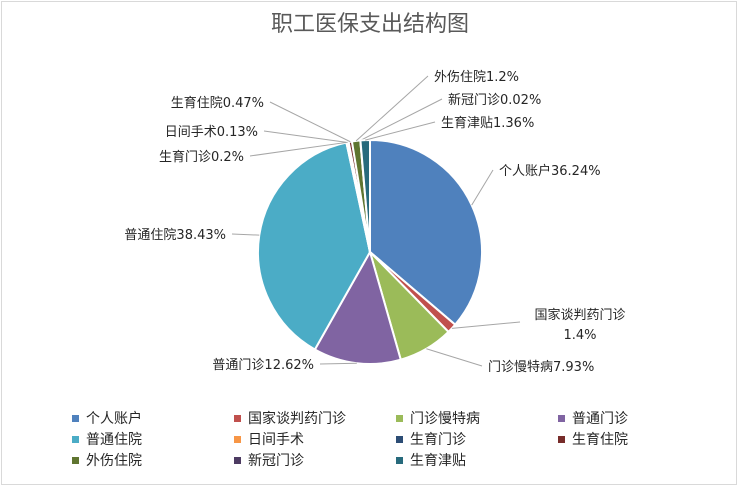  Describe the element at coordinates (600, 419) in the screenshot. I see `legend-label: 普通门诊` at that location.